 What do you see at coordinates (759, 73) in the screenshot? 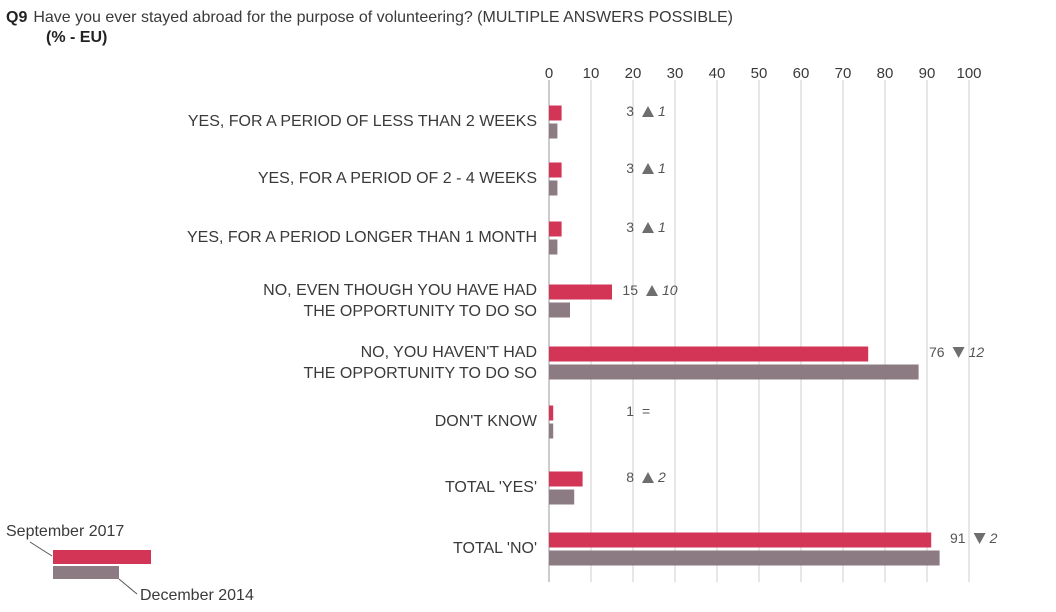
I see `x-tick-label: 50` at bounding box center [759, 73].